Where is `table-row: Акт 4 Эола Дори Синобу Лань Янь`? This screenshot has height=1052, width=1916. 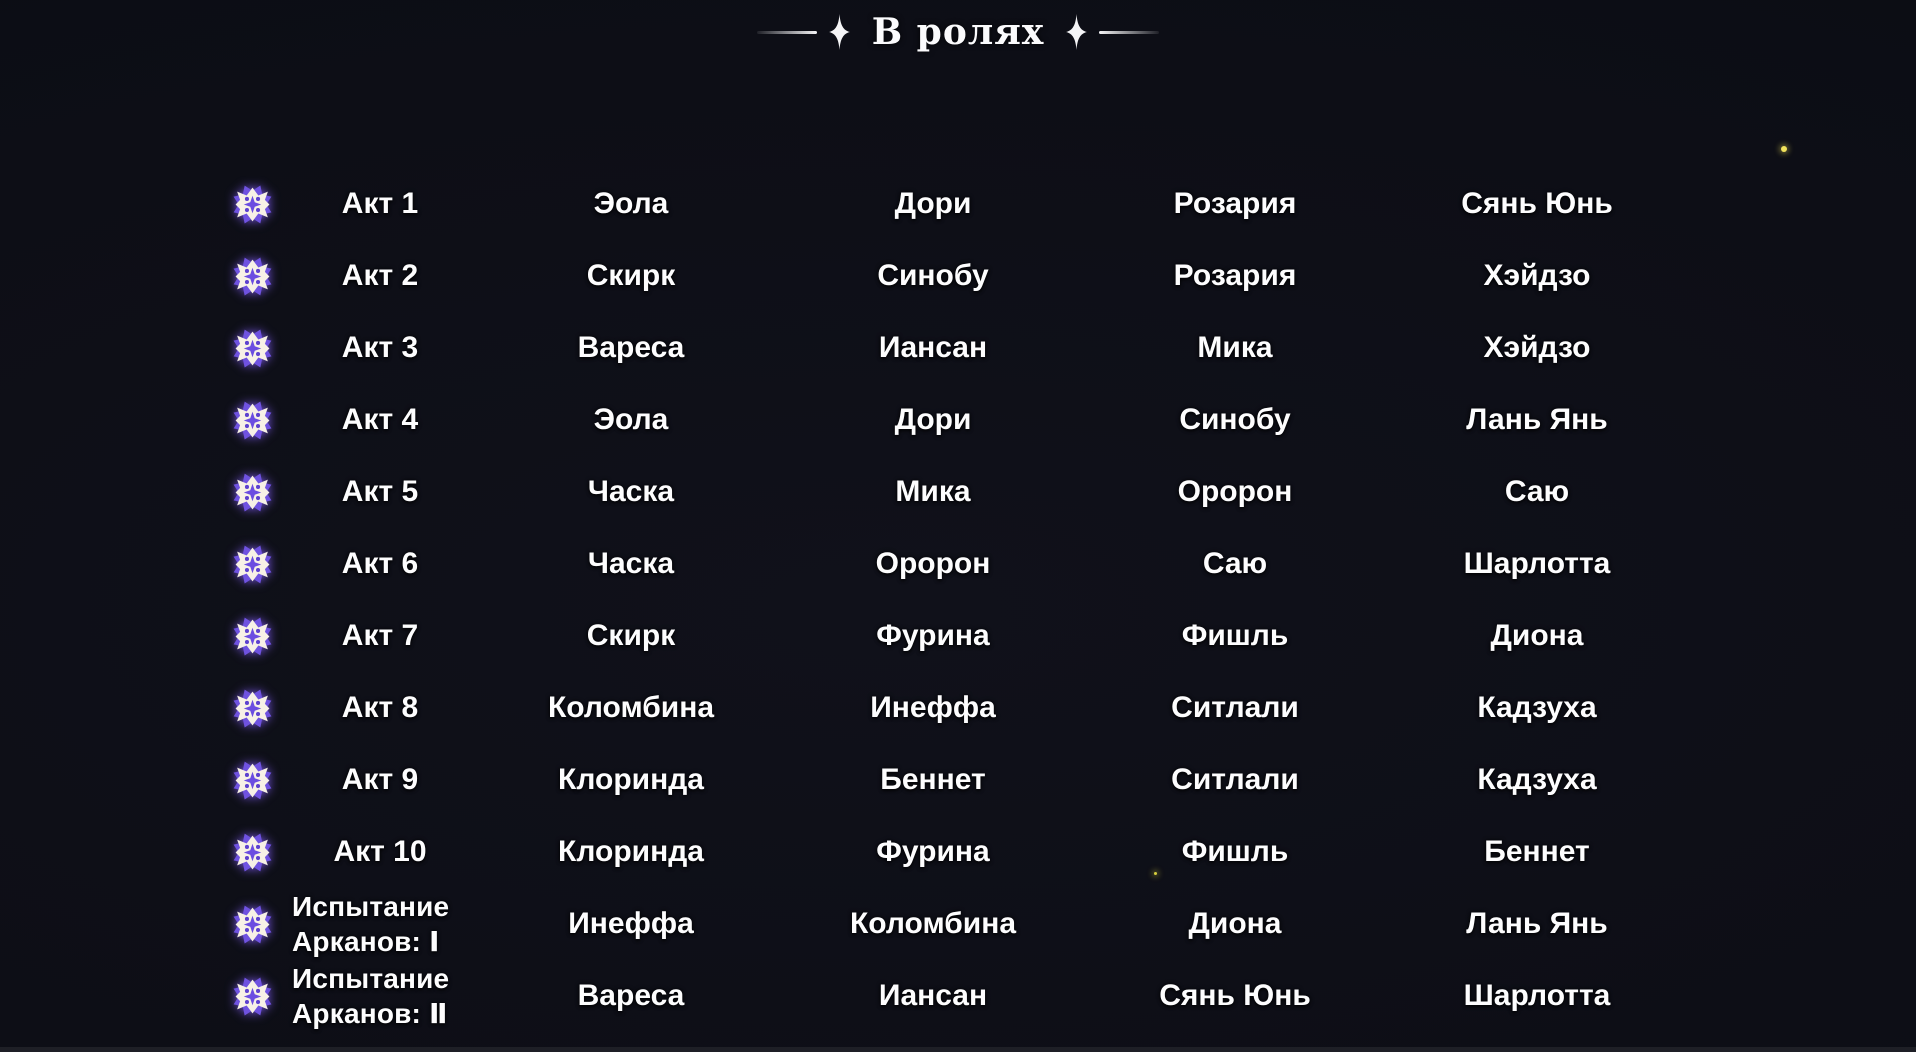
table-row: Акт 4 Эола Дори Синобу Лань Янь is located at coordinates (956, 420).